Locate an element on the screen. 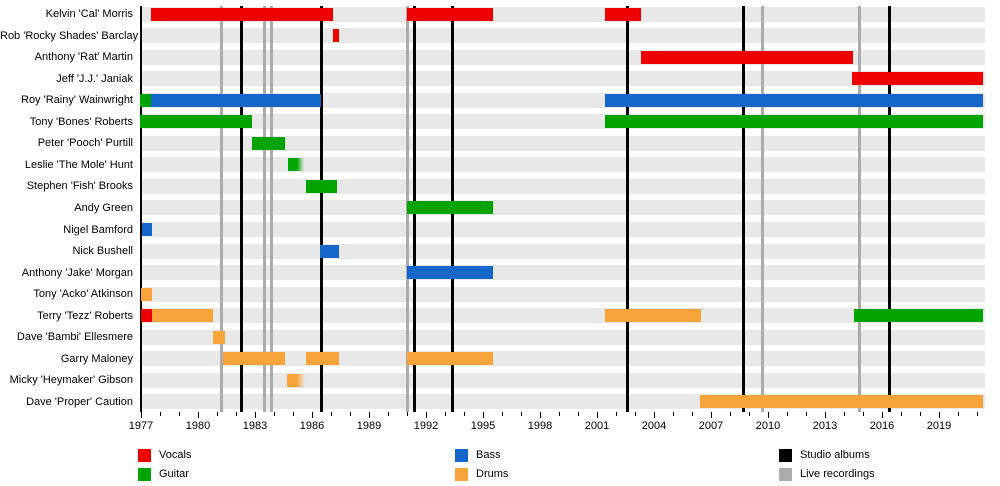 The height and width of the screenshot is (486, 1000). member-label: Rob 'Rocky Shades' Barclay is located at coordinates (69, 35).